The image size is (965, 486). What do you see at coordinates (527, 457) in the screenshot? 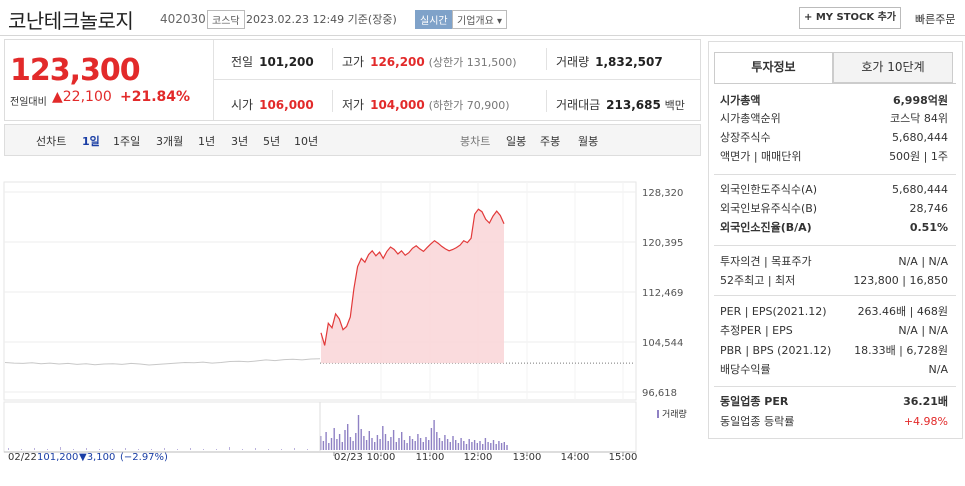
I see `x-tick-label: 13:00` at bounding box center [527, 457].